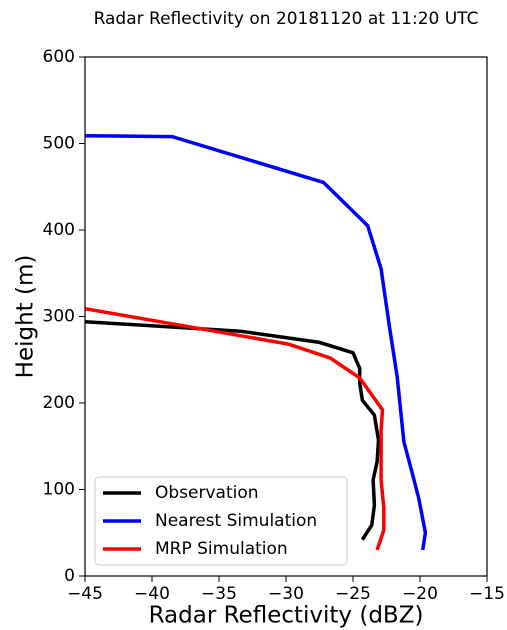 The width and height of the screenshot is (507, 630). What do you see at coordinates (59, 317) in the screenshot?
I see `y-tick-label: 300` at bounding box center [59, 317].